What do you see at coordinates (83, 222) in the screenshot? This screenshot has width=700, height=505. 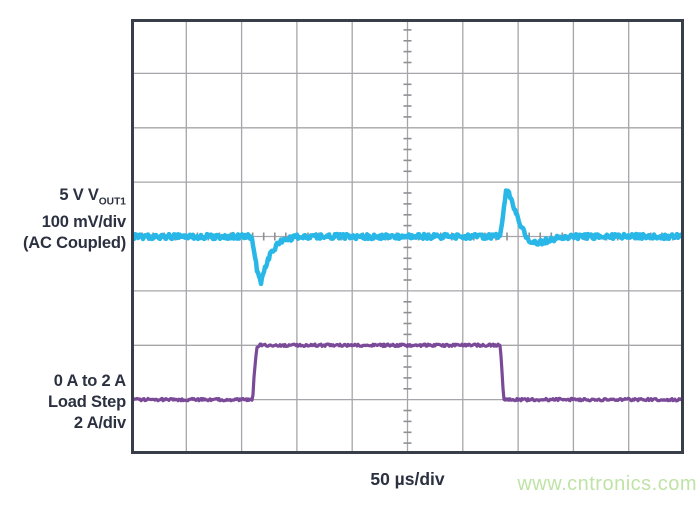 I see `channel1-scale-text: 100 mV/div` at bounding box center [83, 222].